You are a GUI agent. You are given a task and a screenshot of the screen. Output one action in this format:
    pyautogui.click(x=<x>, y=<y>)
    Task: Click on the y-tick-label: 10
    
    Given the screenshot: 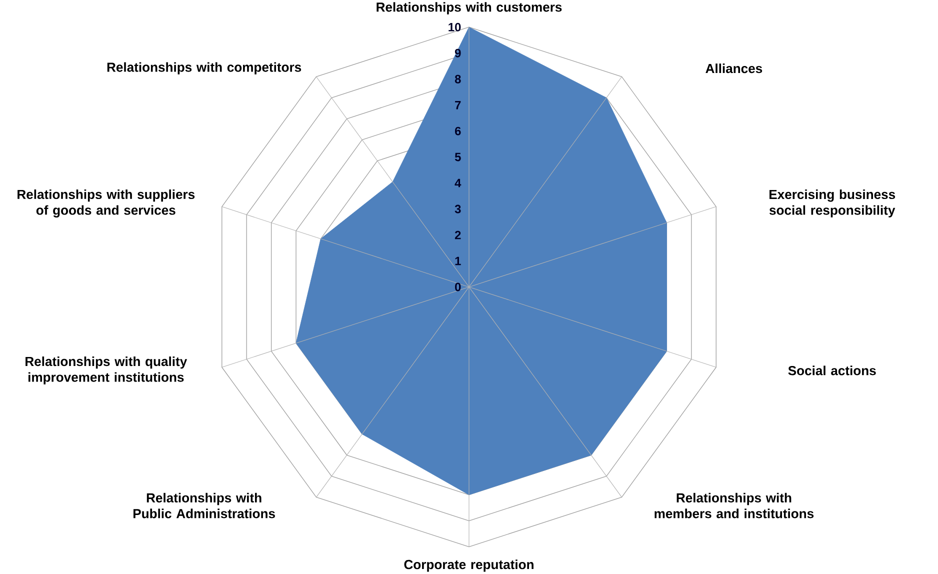 What is the action you would take?
    pyautogui.click(x=454, y=27)
    